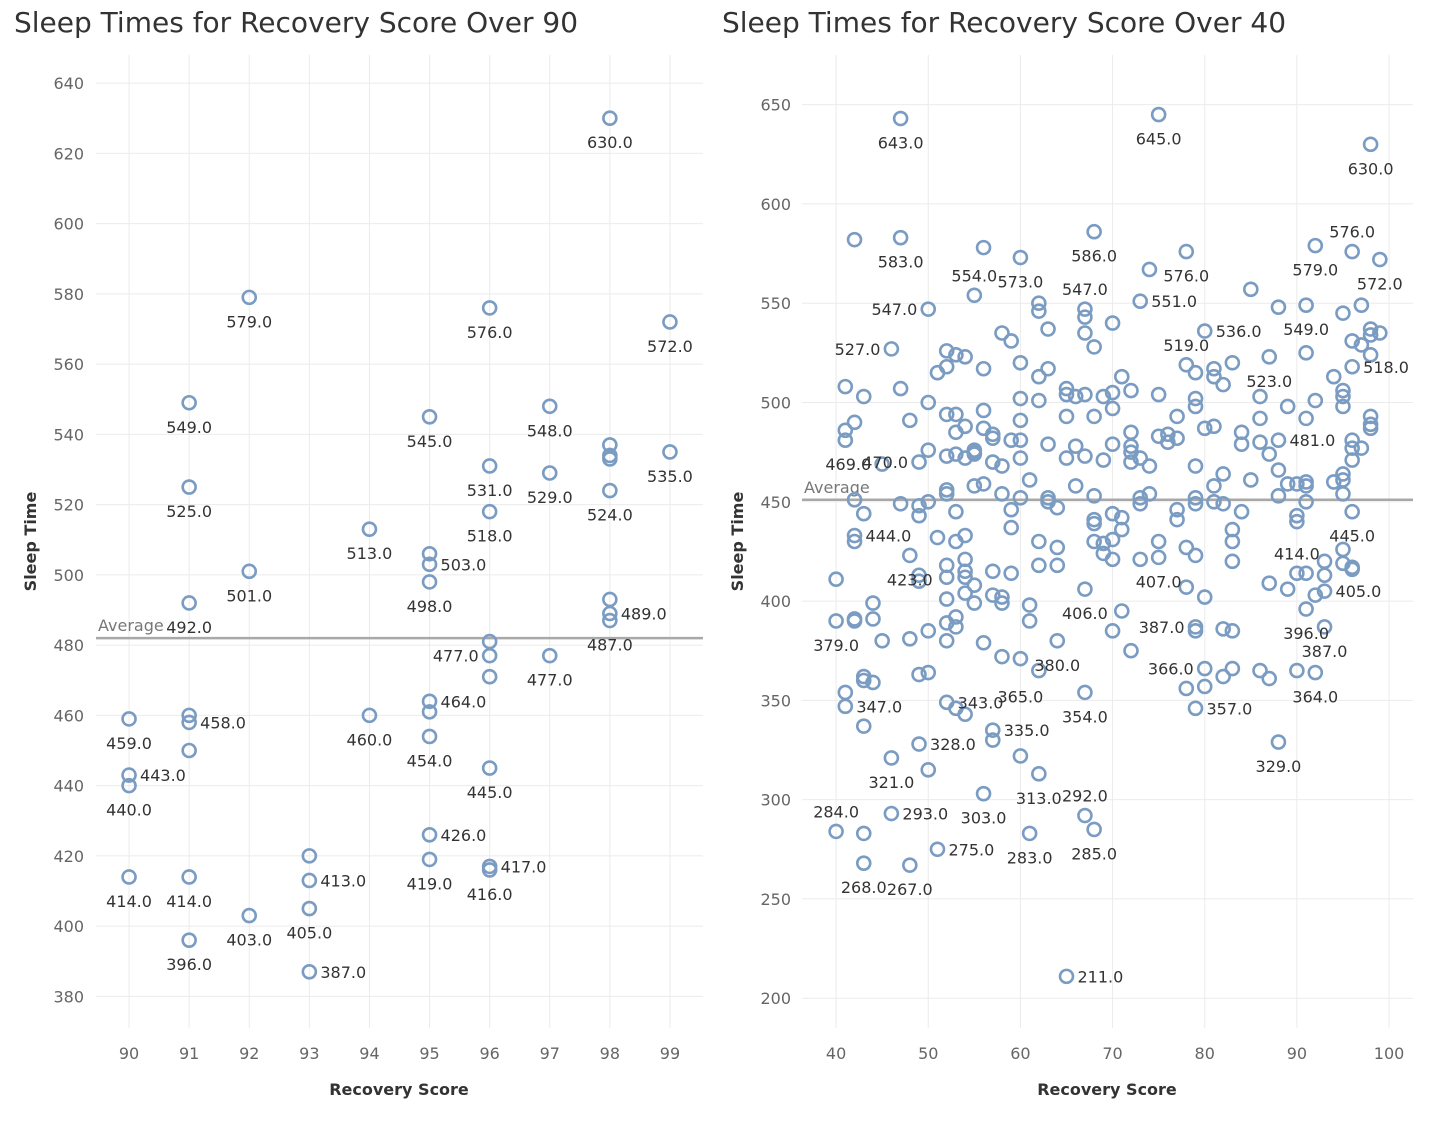 This screenshot has height=1130, width=1432. I want to click on data-label: 531.0, so click(490, 490).